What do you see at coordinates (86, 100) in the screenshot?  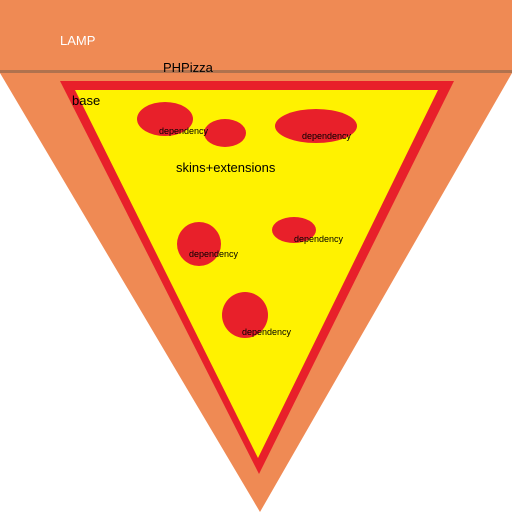 I see `base-label: base` at bounding box center [86, 100].